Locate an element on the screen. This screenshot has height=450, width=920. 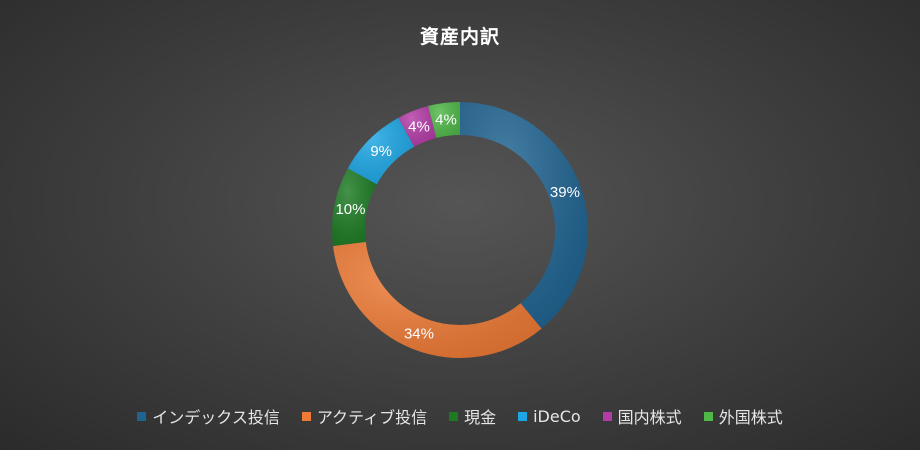
slice-data-label-4: 9% is located at coordinates (381, 151).